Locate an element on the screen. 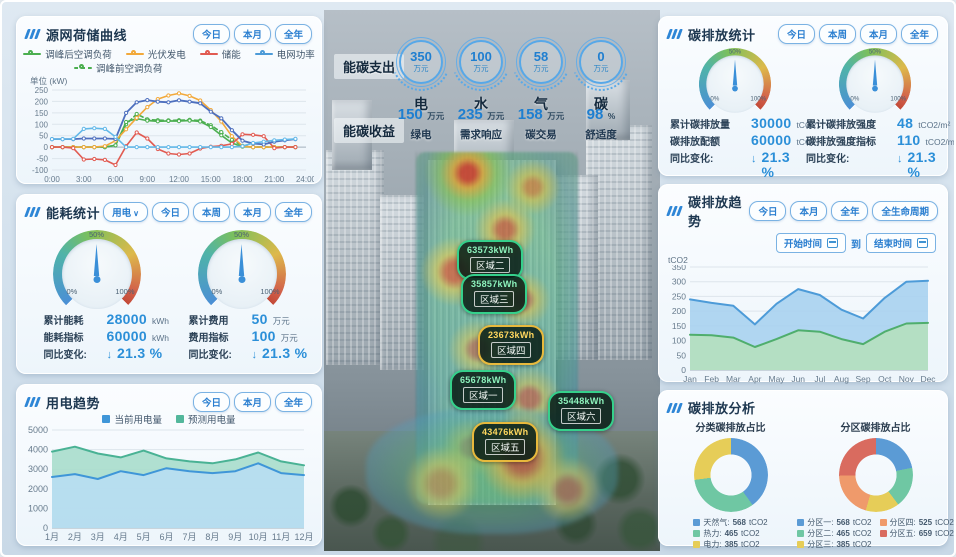 The image size is (956, 557). stat-value: 60000 is located at coordinates (126, 336).